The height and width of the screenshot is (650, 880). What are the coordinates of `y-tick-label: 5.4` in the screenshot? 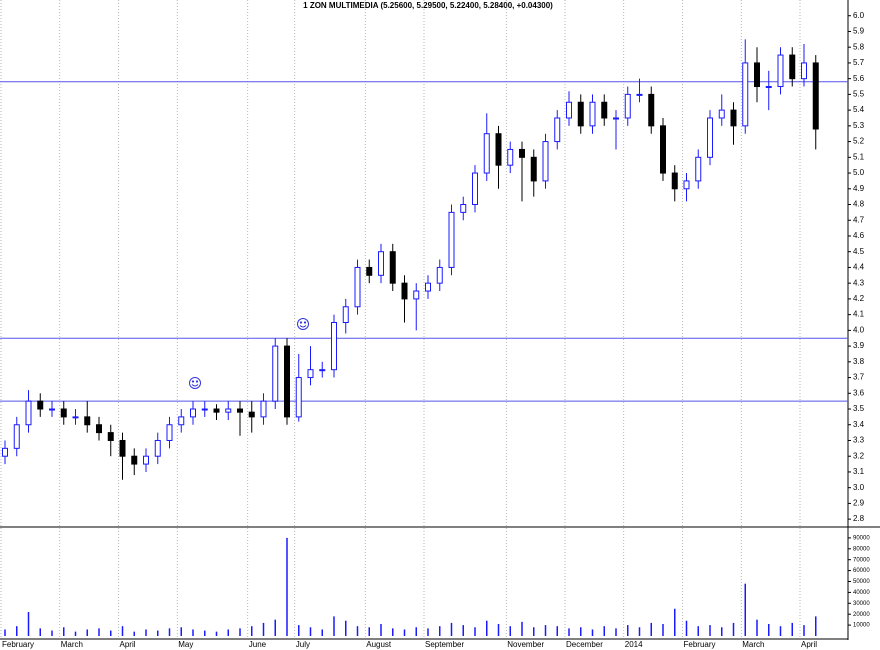 It's located at (859, 109).